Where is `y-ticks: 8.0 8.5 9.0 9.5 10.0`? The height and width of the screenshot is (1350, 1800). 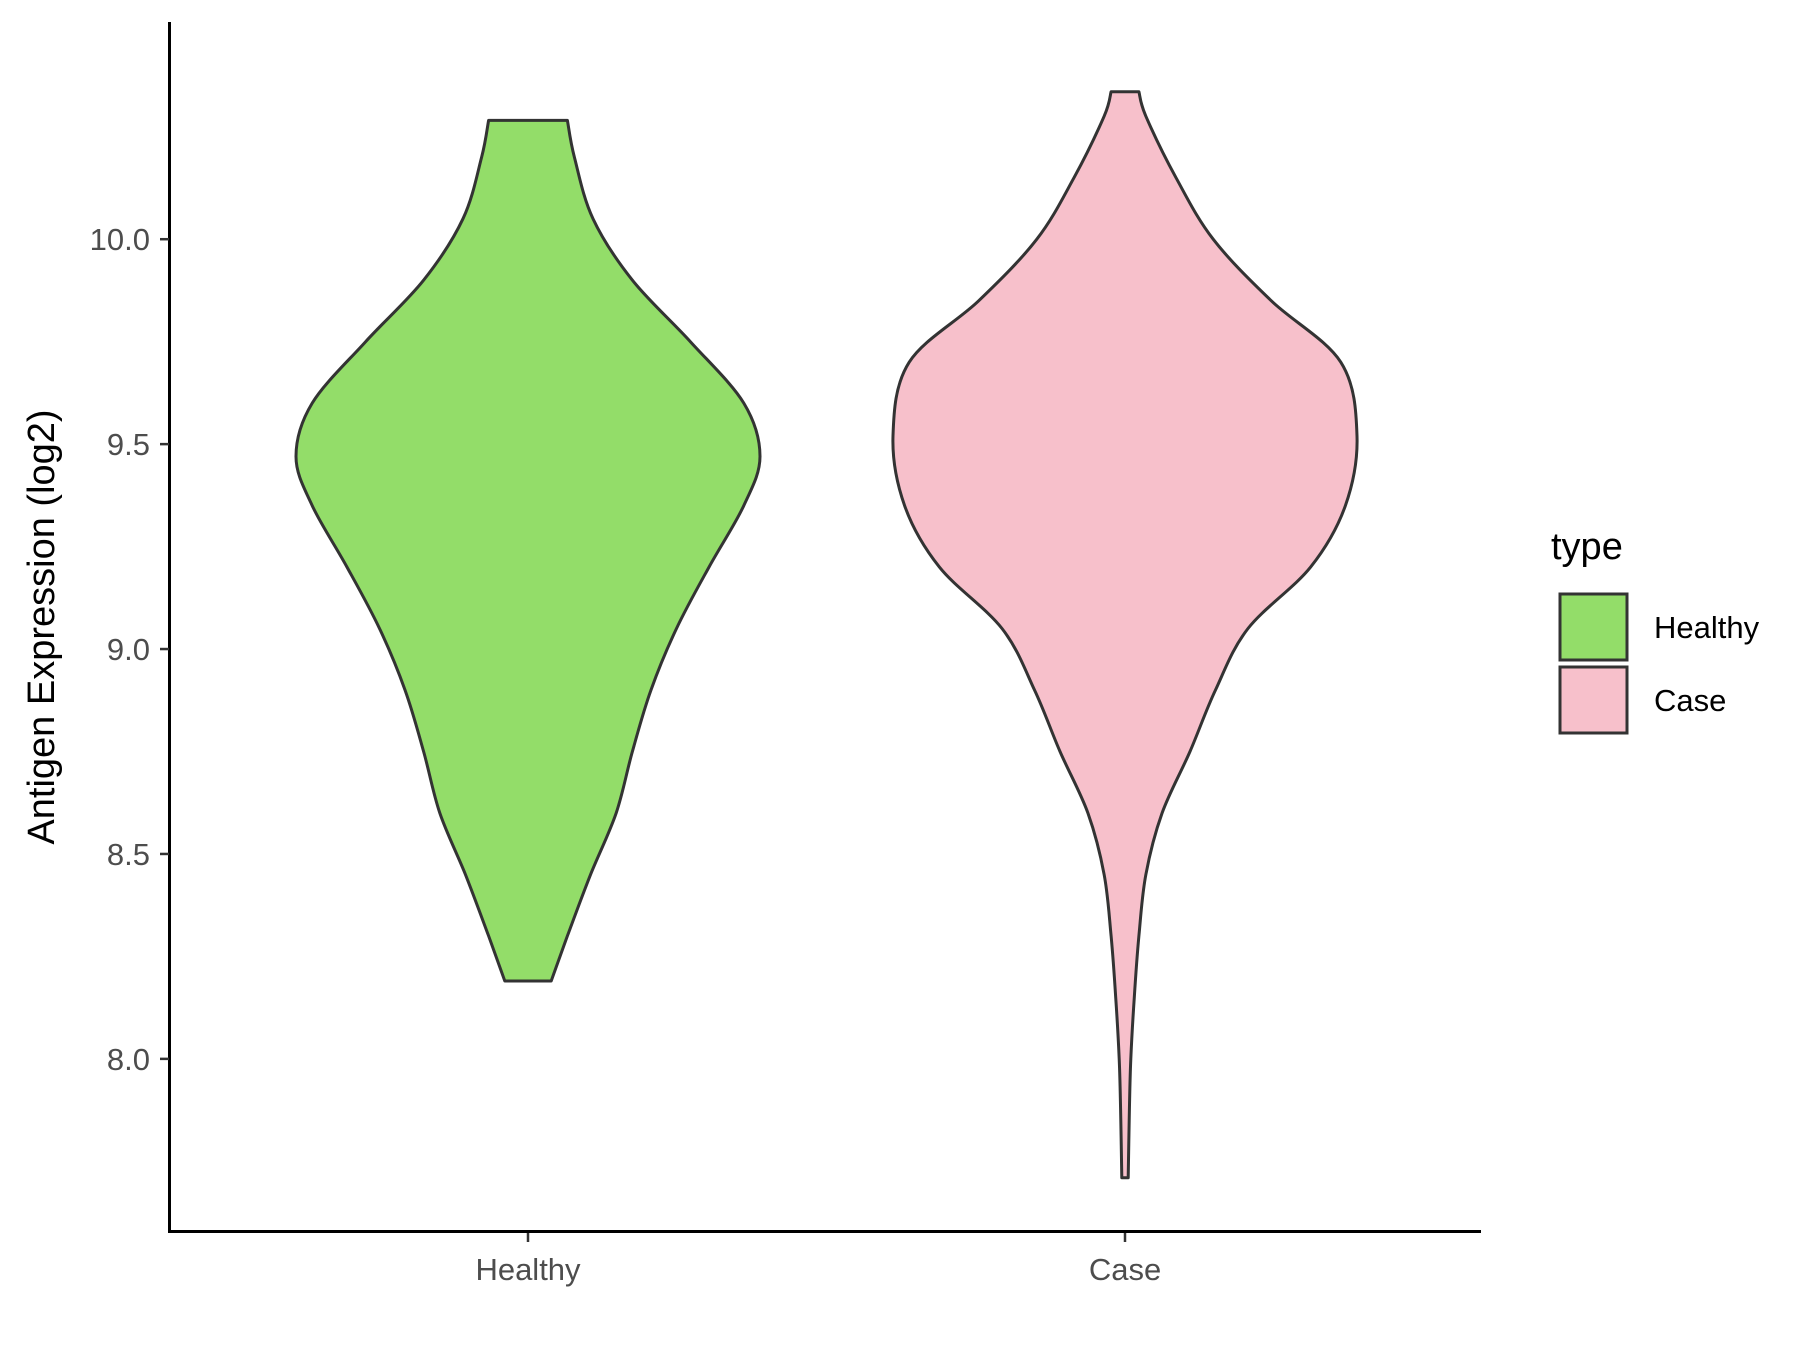
y-ticks: 8.0 8.5 9.0 9.5 10.0 is located at coordinates (129, 649).